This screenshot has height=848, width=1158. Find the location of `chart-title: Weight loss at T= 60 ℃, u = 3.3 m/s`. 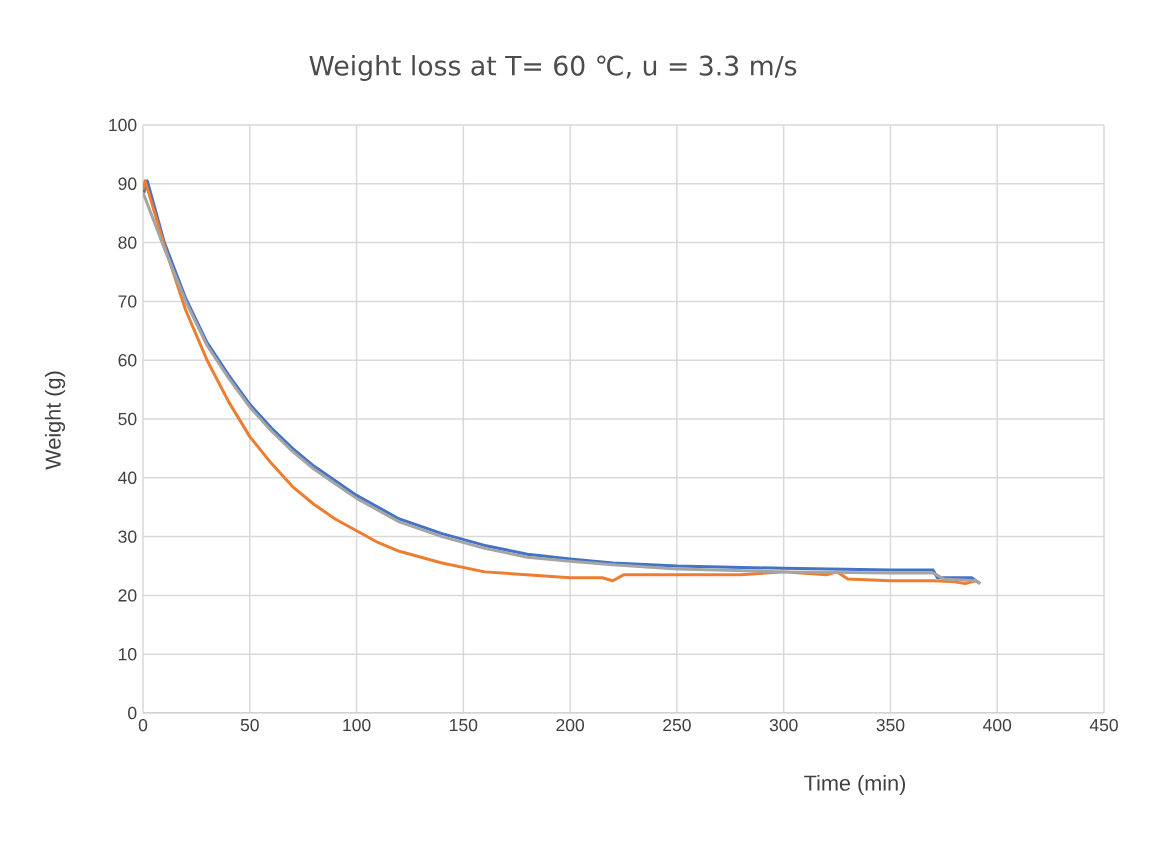

chart-title: Weight loss at T= 60 ℃, u = 3.3 m/s is located at coordinates (553, 68).